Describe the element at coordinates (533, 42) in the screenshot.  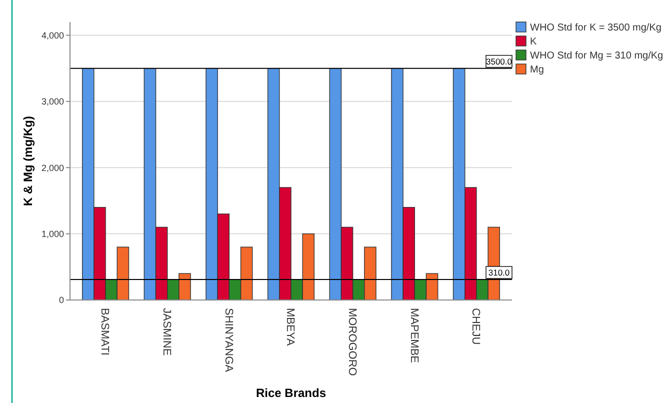
I see `legend-label: K` at that location.